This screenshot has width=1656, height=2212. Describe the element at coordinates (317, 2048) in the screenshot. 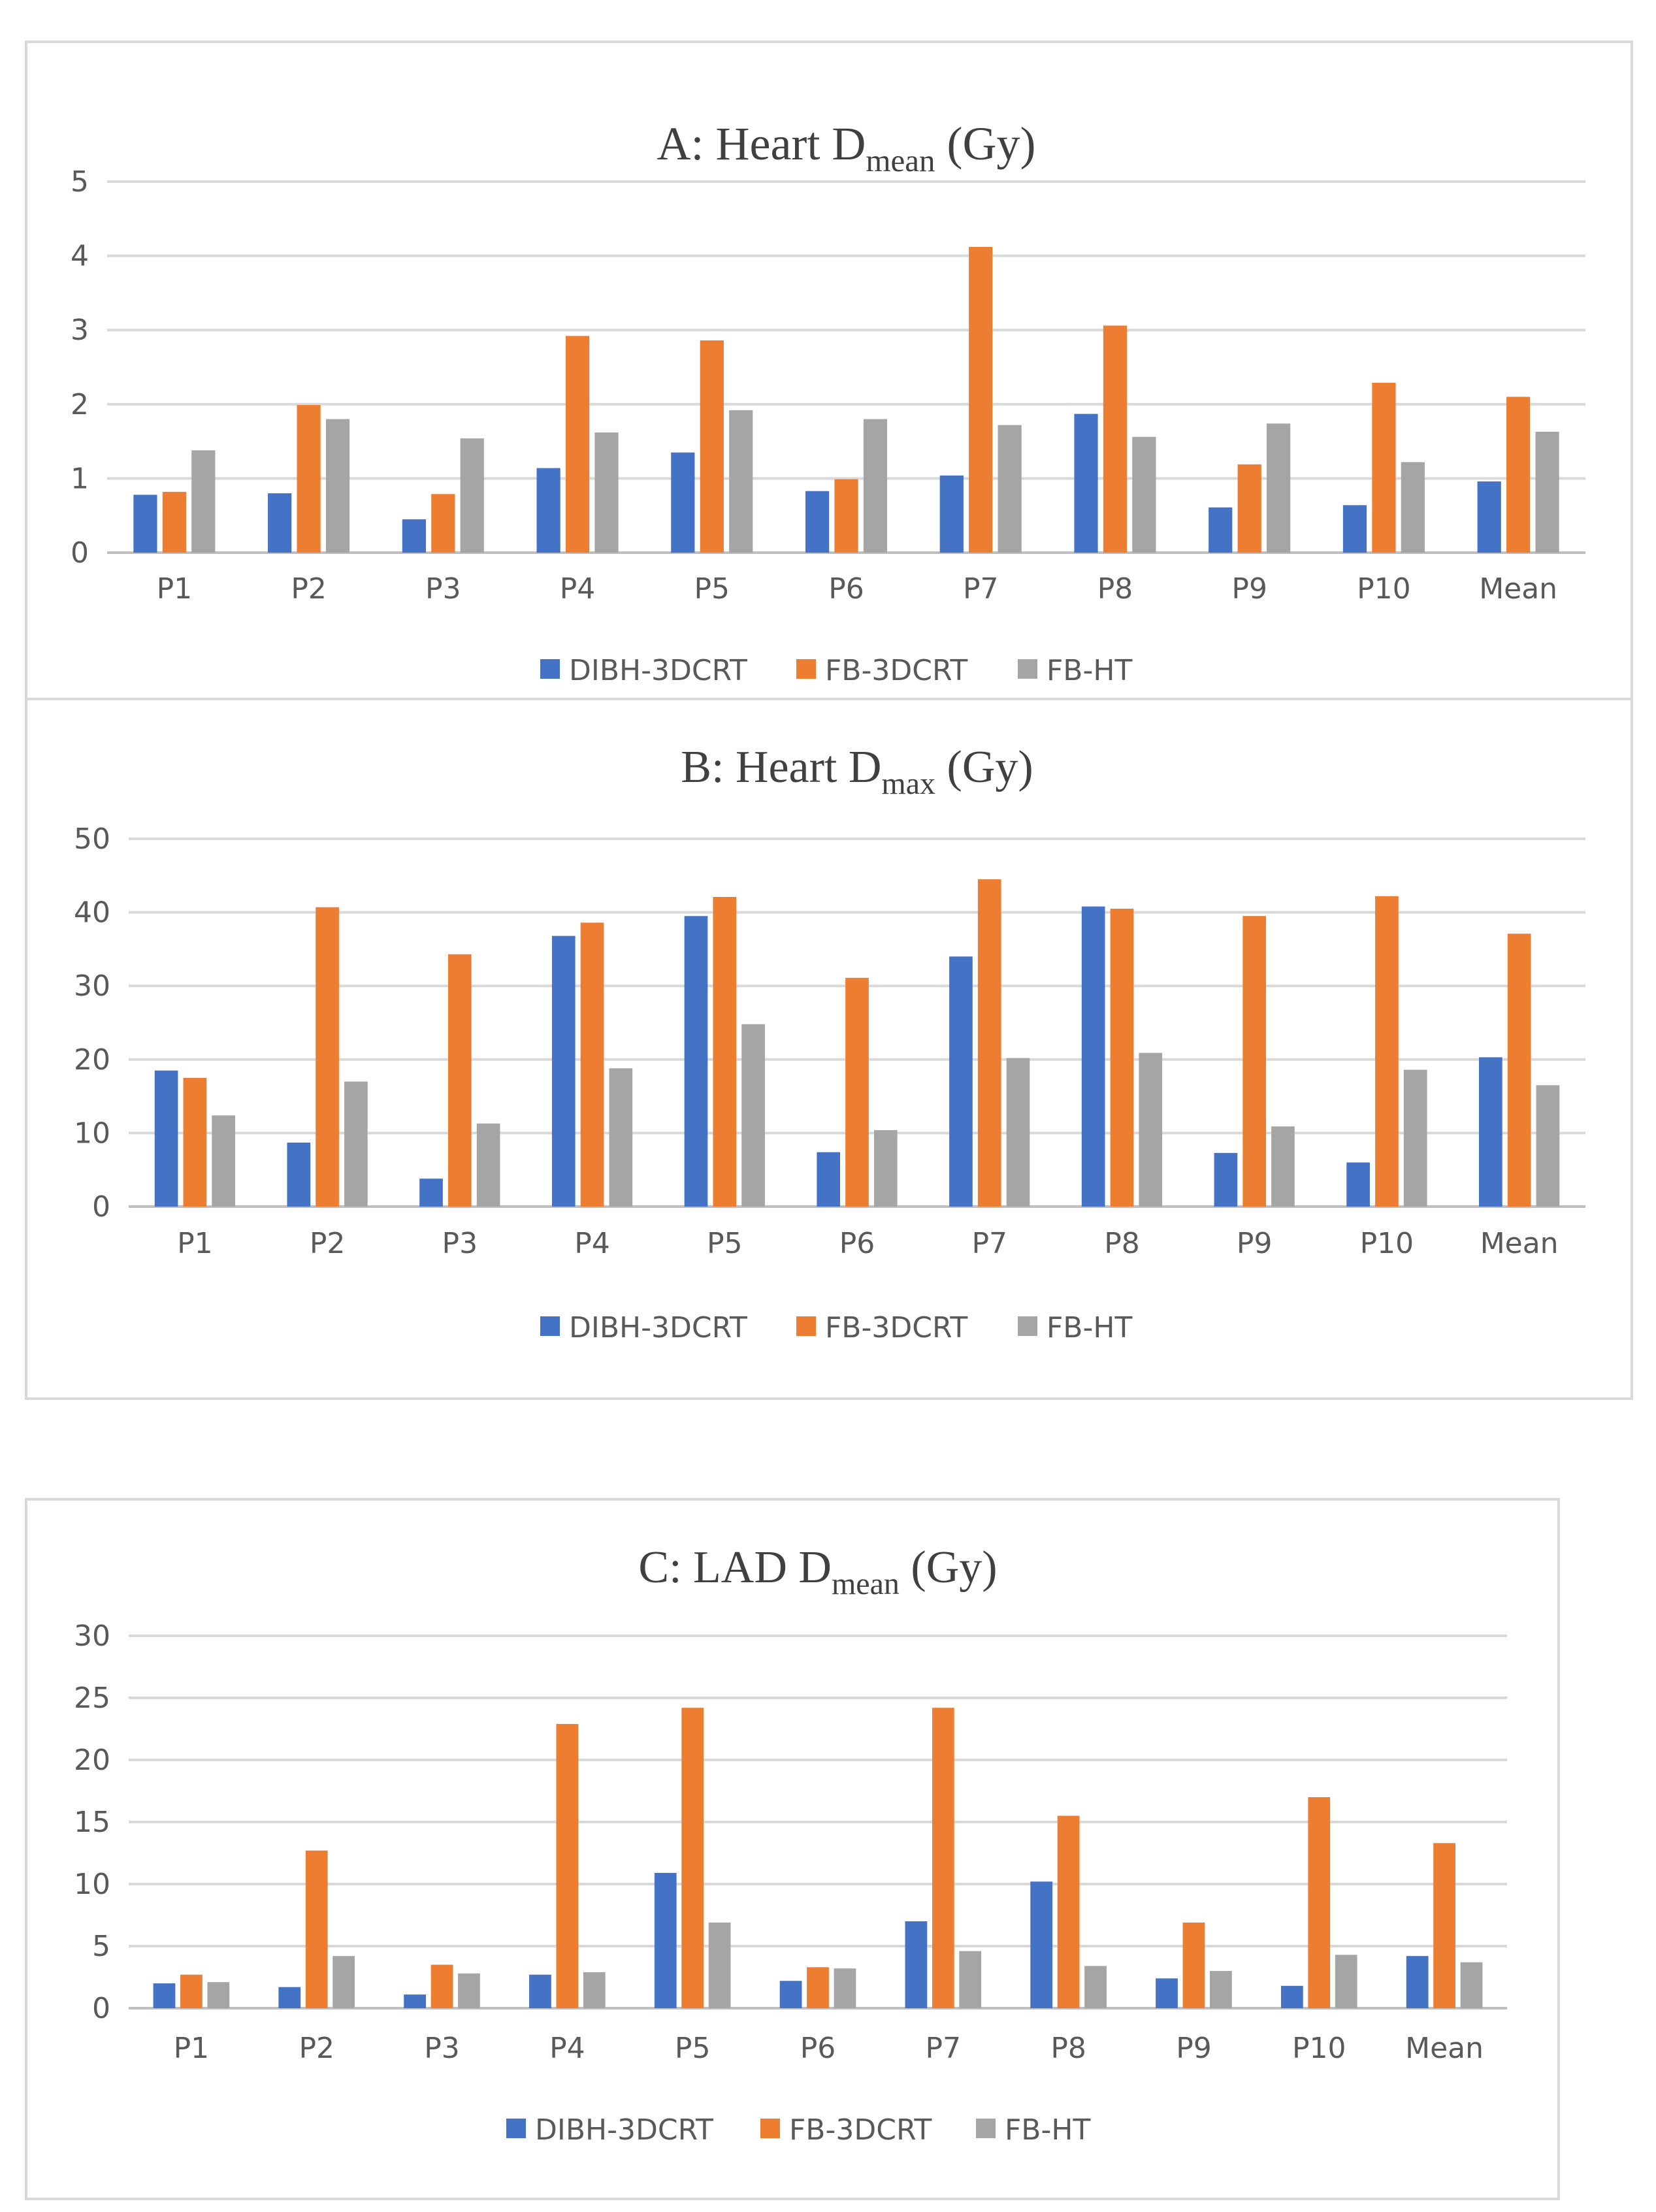

I see `chart-c-x-tick-label: P2` at that location.